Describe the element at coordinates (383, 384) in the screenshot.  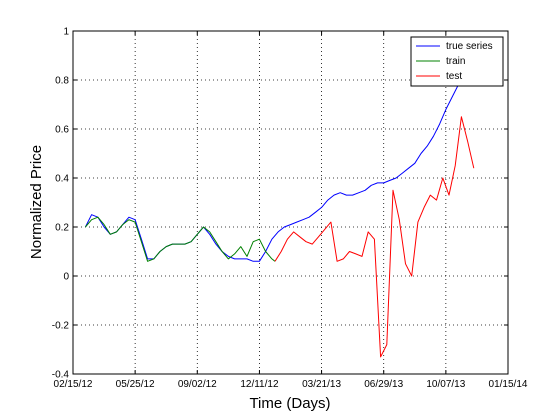
I see `x-tick-label: 06/29/13` at that location.